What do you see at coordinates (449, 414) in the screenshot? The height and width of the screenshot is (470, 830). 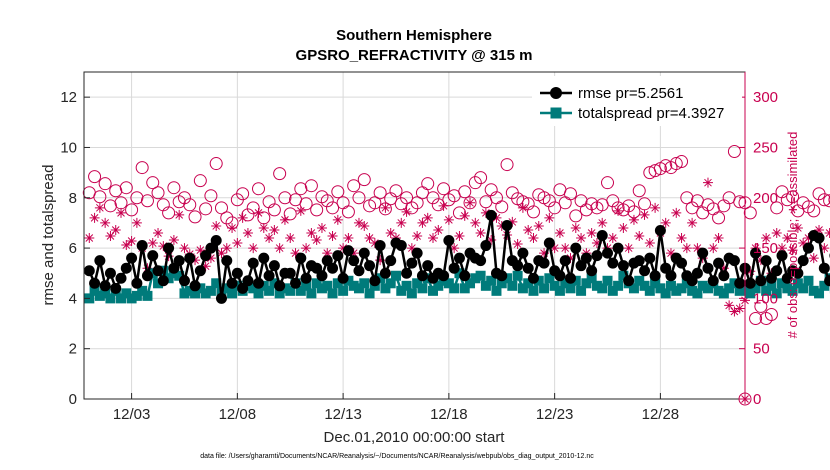 I see `x-tick-label: 12/18` at bounding box center [449, 414].